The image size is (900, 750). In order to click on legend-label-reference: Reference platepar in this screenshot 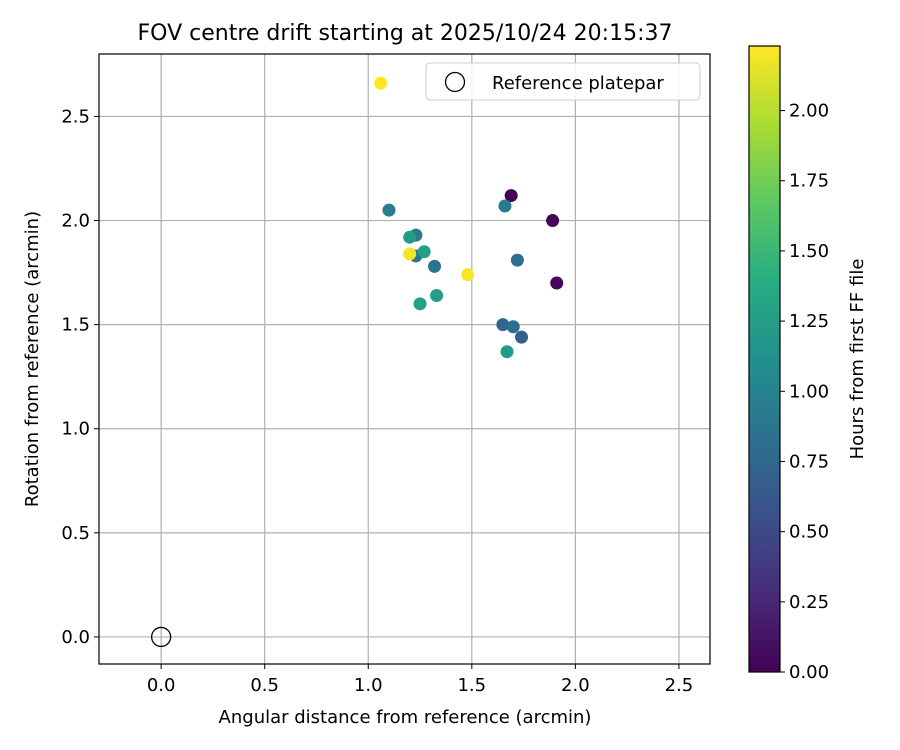, I will do `click(578, 83)`.